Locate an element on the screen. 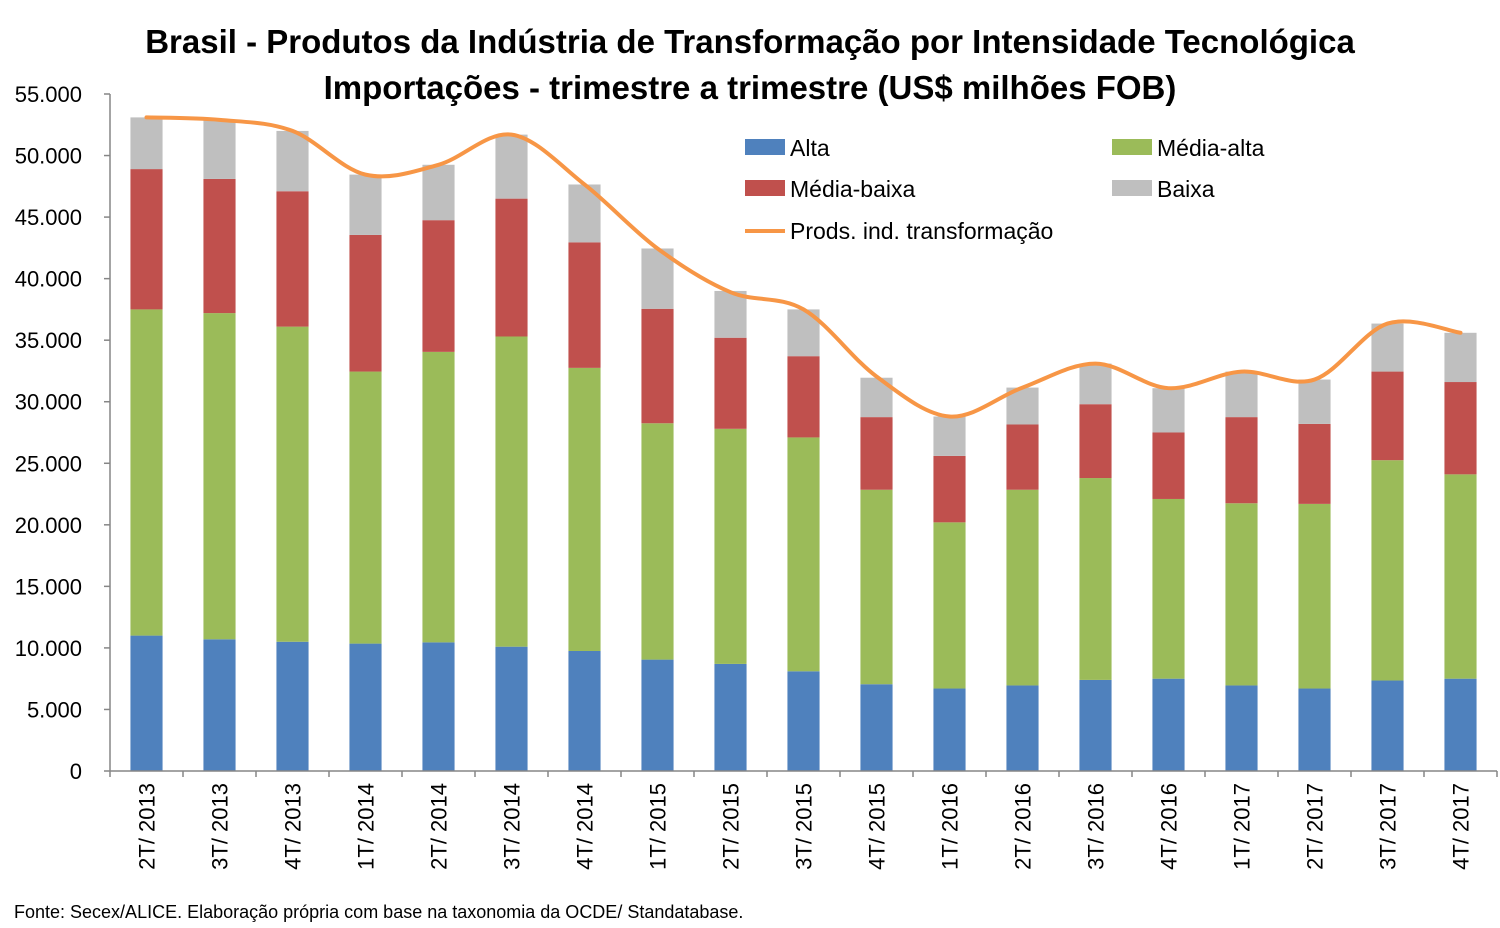 This screenshot has height=928, width=1500. x-tick-label-1: 3T/ 2013 is located at coordinates (220, 826).